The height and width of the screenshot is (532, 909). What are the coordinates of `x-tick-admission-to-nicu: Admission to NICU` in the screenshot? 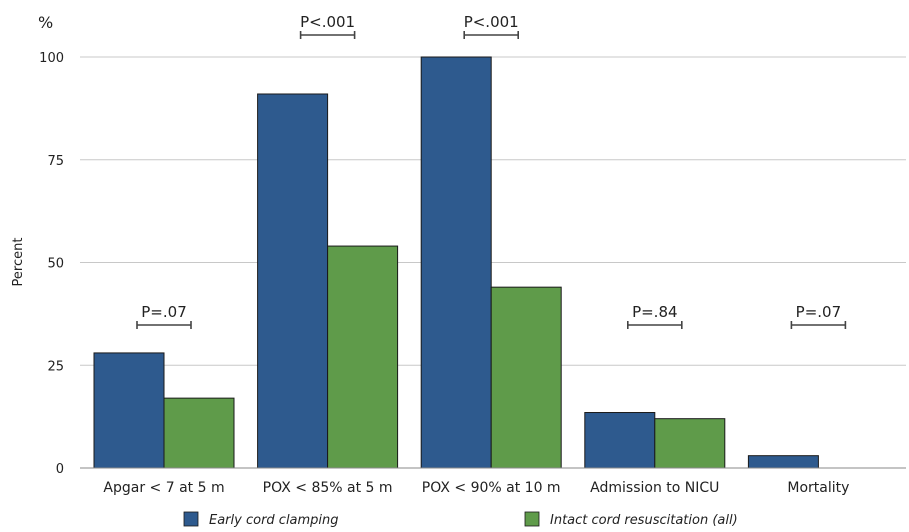 It's located at (654, 488).